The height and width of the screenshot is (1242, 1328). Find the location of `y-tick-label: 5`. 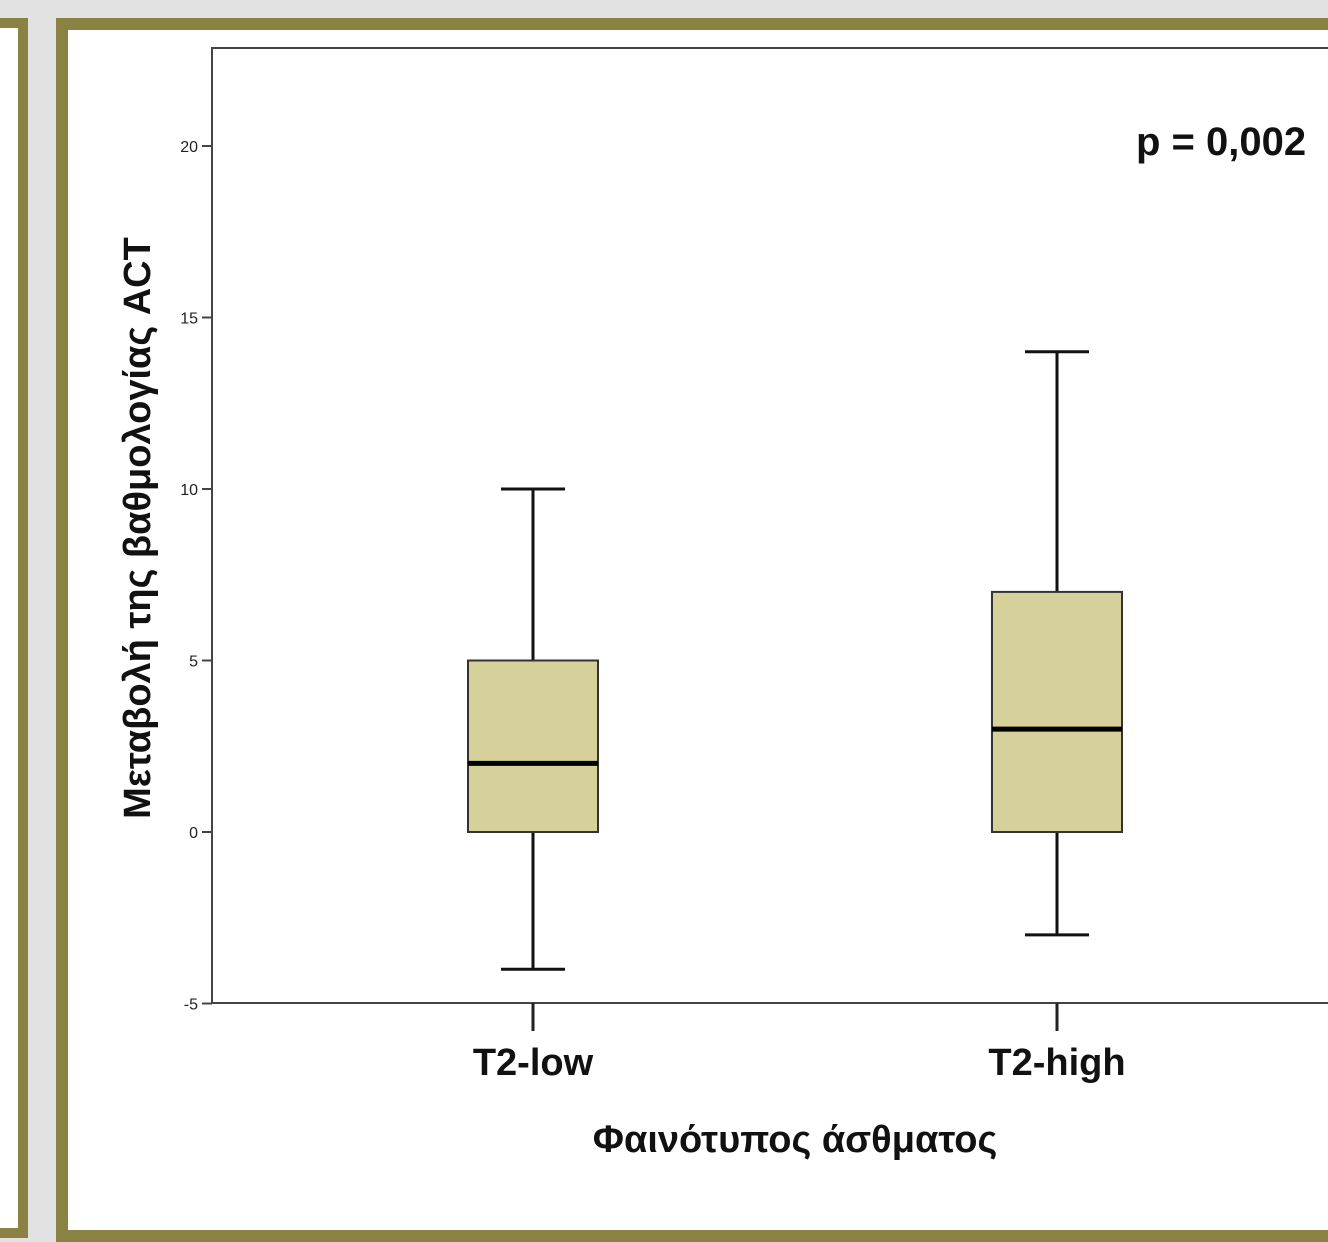

y-tick-label: 5 is located at coordinates (193, 662).